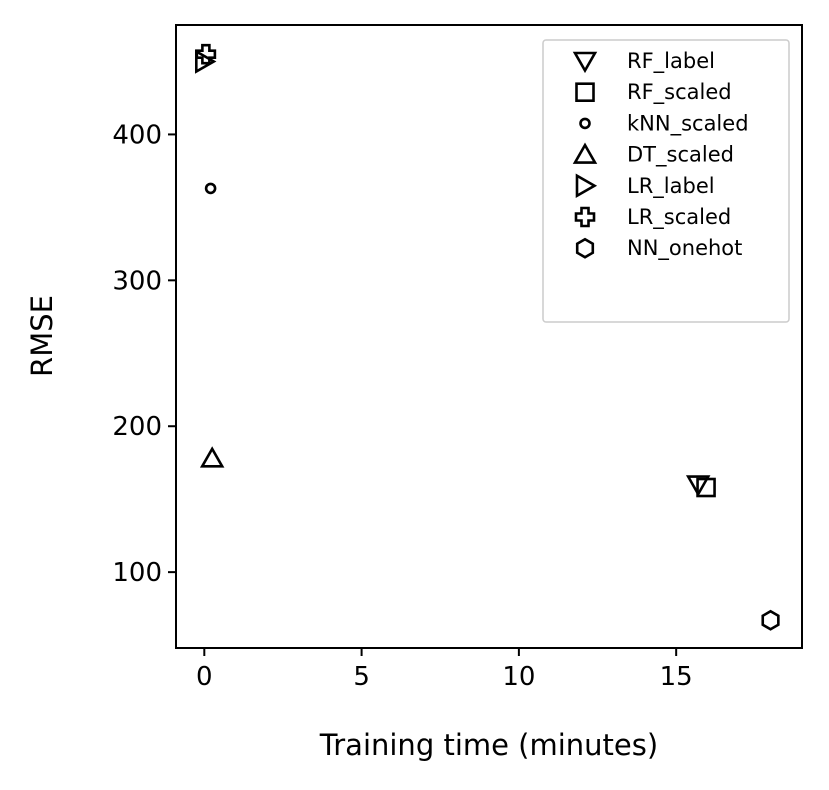 The image size is (829, 790). Describe the element at coordinates (137, 281) in the screenshot. I see `y-tick-label: 300` at that location.